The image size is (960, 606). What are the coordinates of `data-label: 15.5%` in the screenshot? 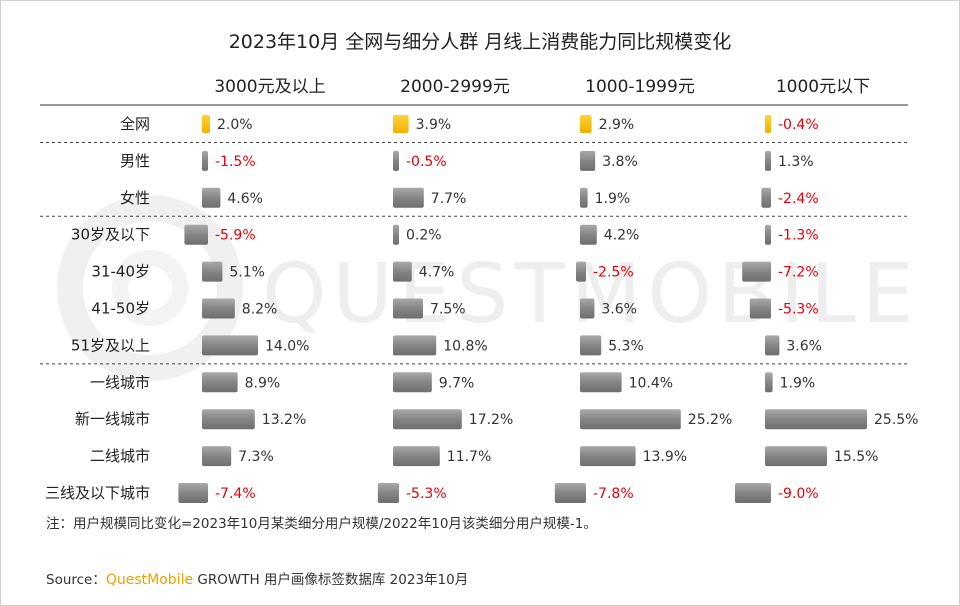 It's located at (856, 457).